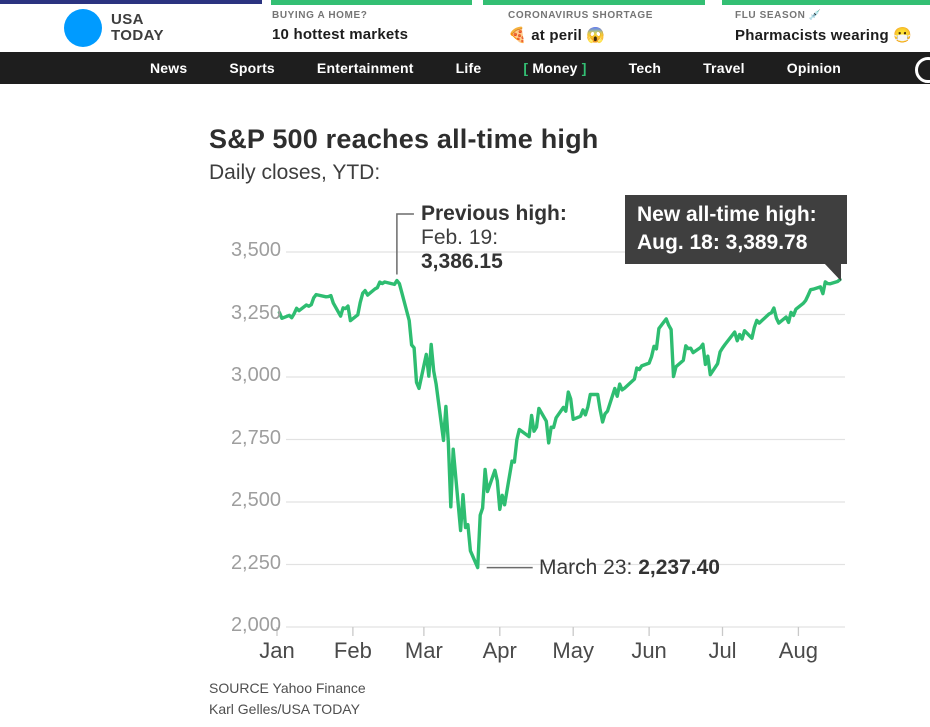 This screenshot has width=930, height=727. Describe the element at coordinates (255, 375) in the screenshot. I see `y-axis-label: 3,000` at that location.